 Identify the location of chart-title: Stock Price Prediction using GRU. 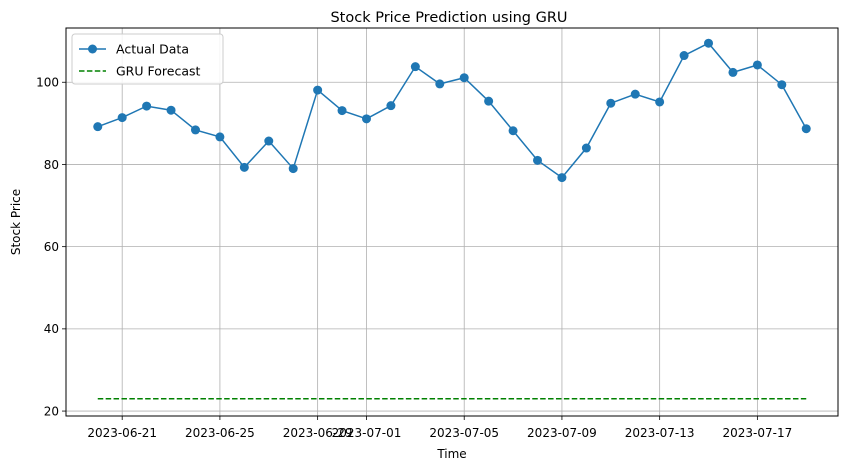
(448, 18).